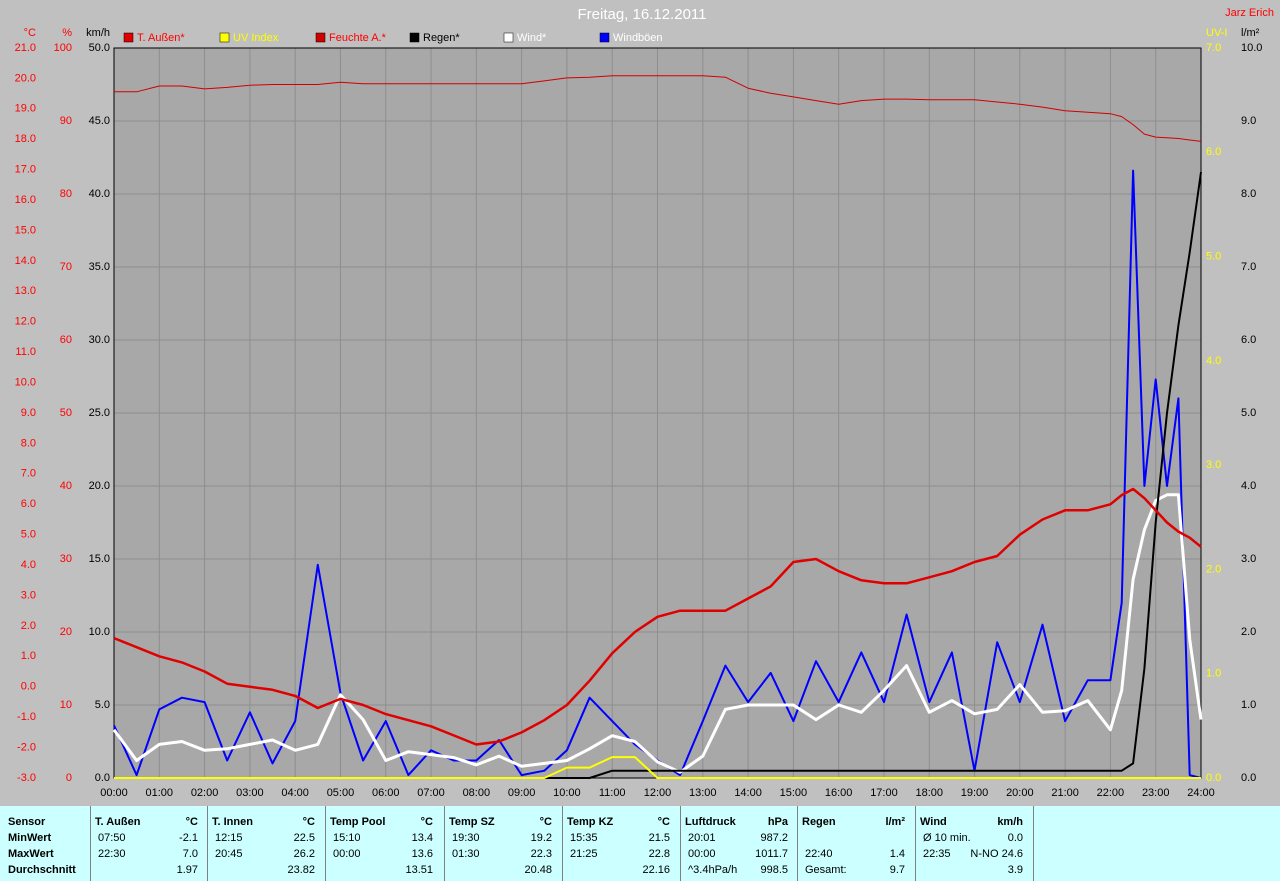 The image size is (1280, 881). I want to click on axis-unit: UV-I, so click(1216, 33).